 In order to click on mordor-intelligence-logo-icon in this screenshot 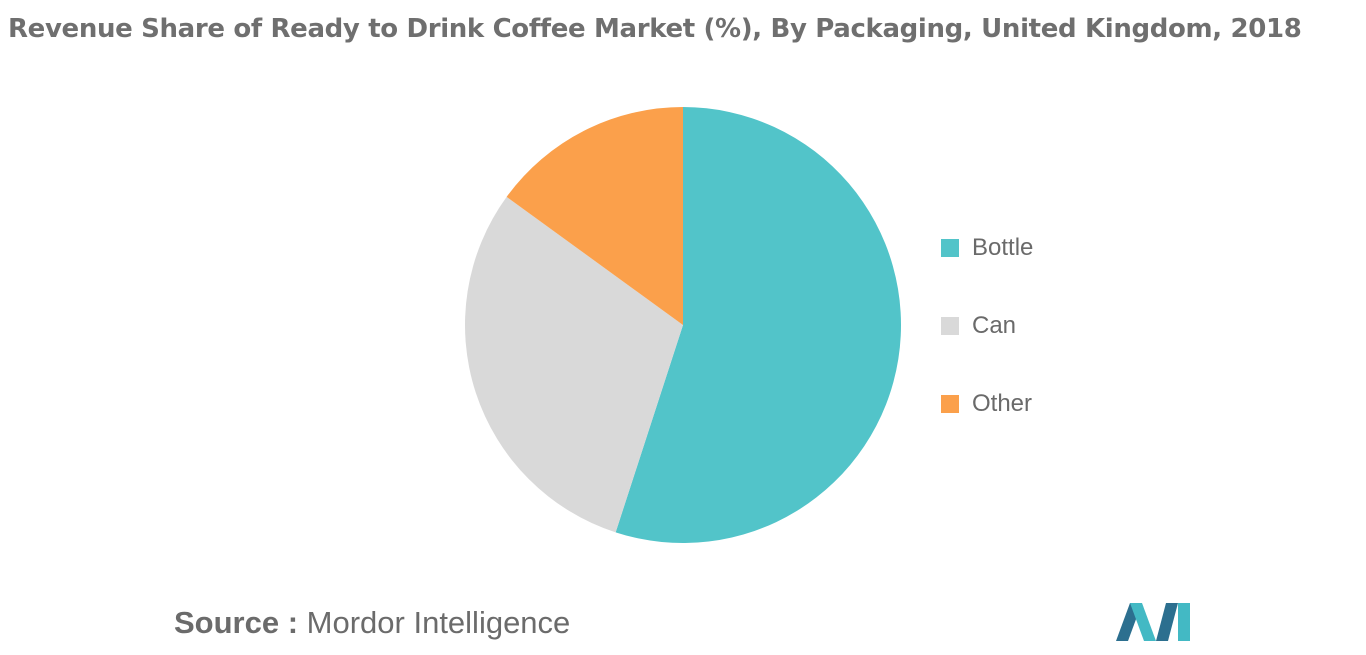, I will do `click(1153, 622)`.